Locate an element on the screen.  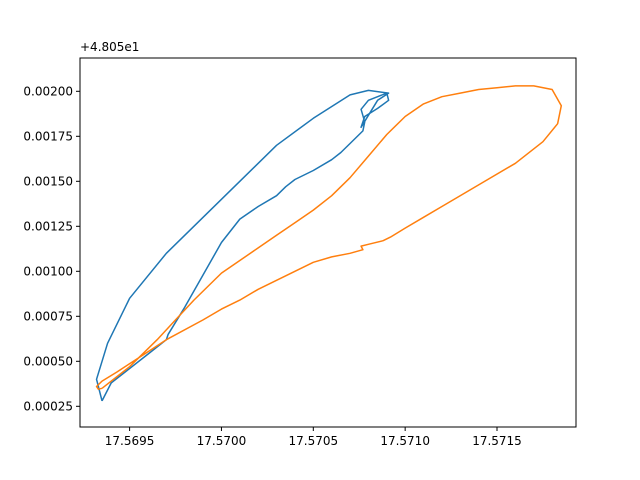
x-tick-label: 17.5705 is located at coordinates (313, 441).